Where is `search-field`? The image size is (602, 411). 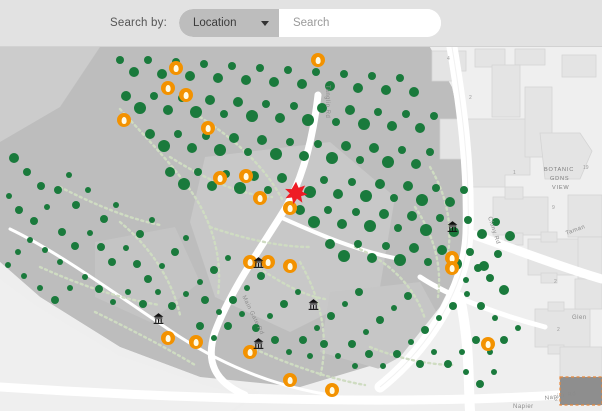
search-field is located at coordinates (359, 23).